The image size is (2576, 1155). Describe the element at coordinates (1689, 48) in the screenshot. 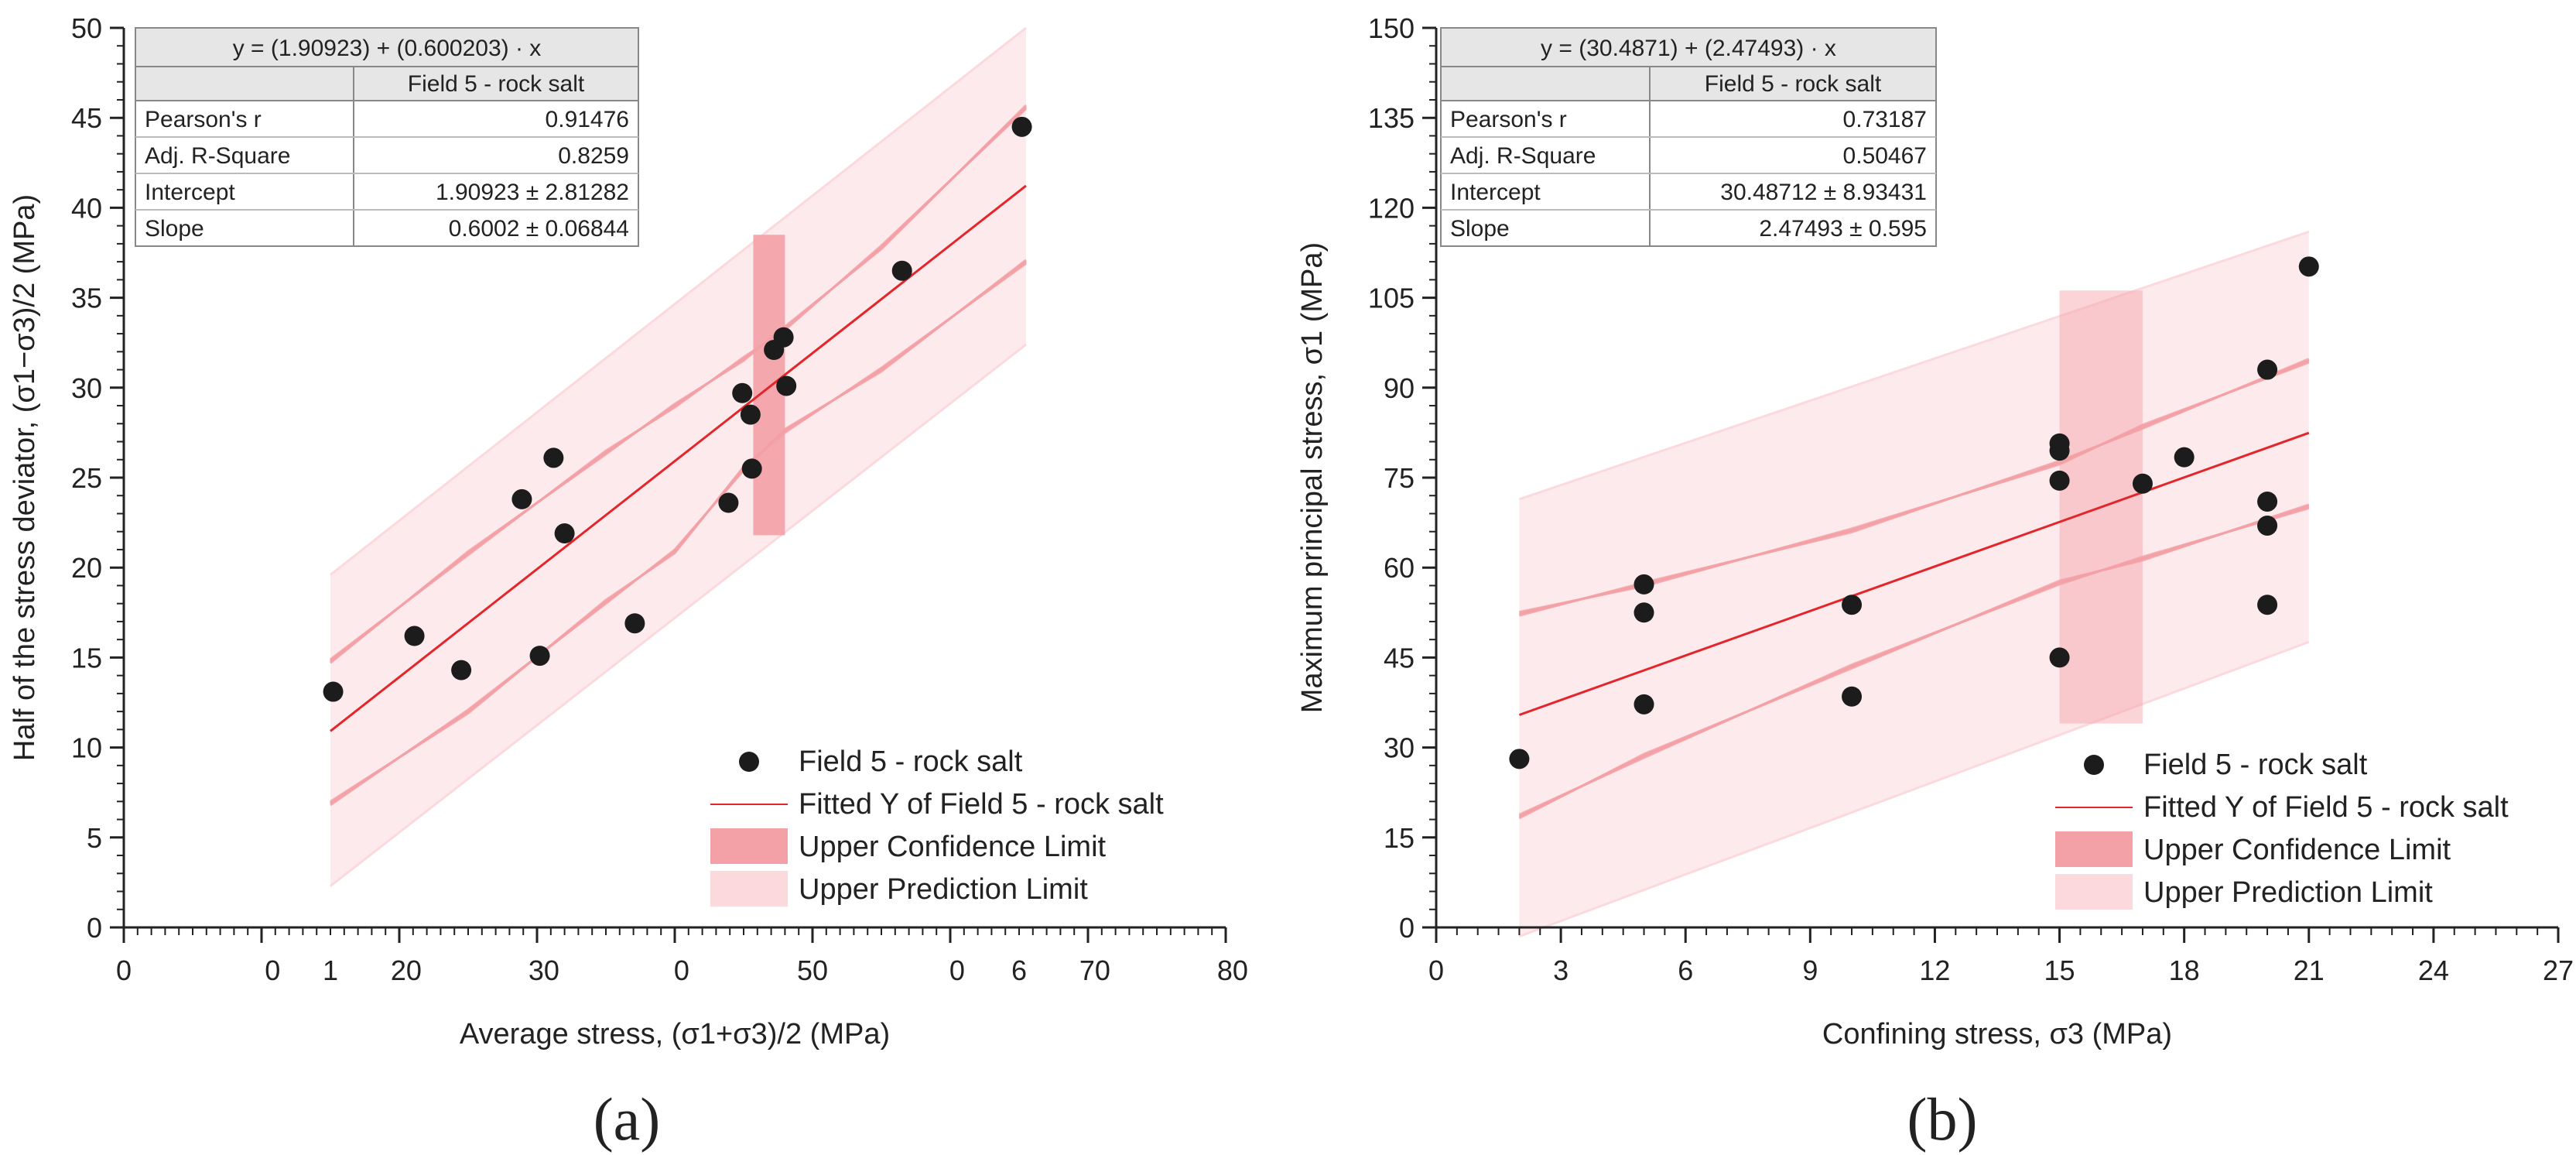

I see `stats-equation: y = (30.4871) + (2.47493) · x` at that location.